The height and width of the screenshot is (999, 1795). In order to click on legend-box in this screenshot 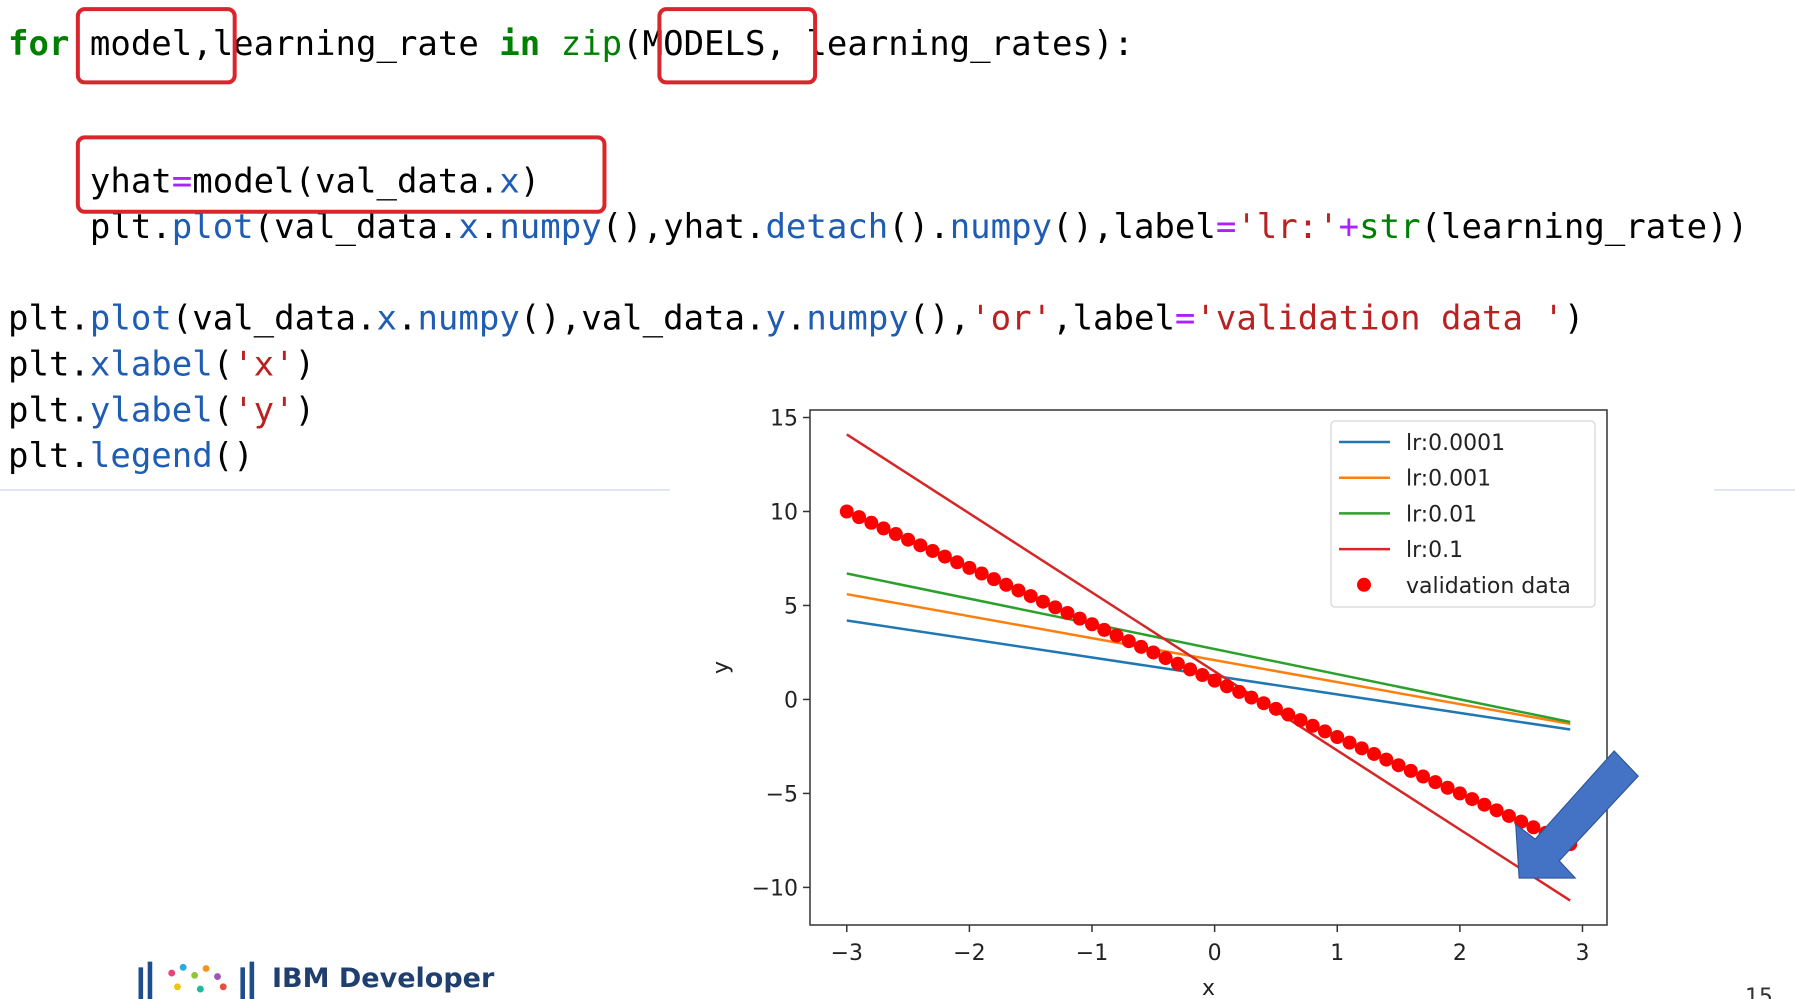, I will do `click(1463, 514)`.